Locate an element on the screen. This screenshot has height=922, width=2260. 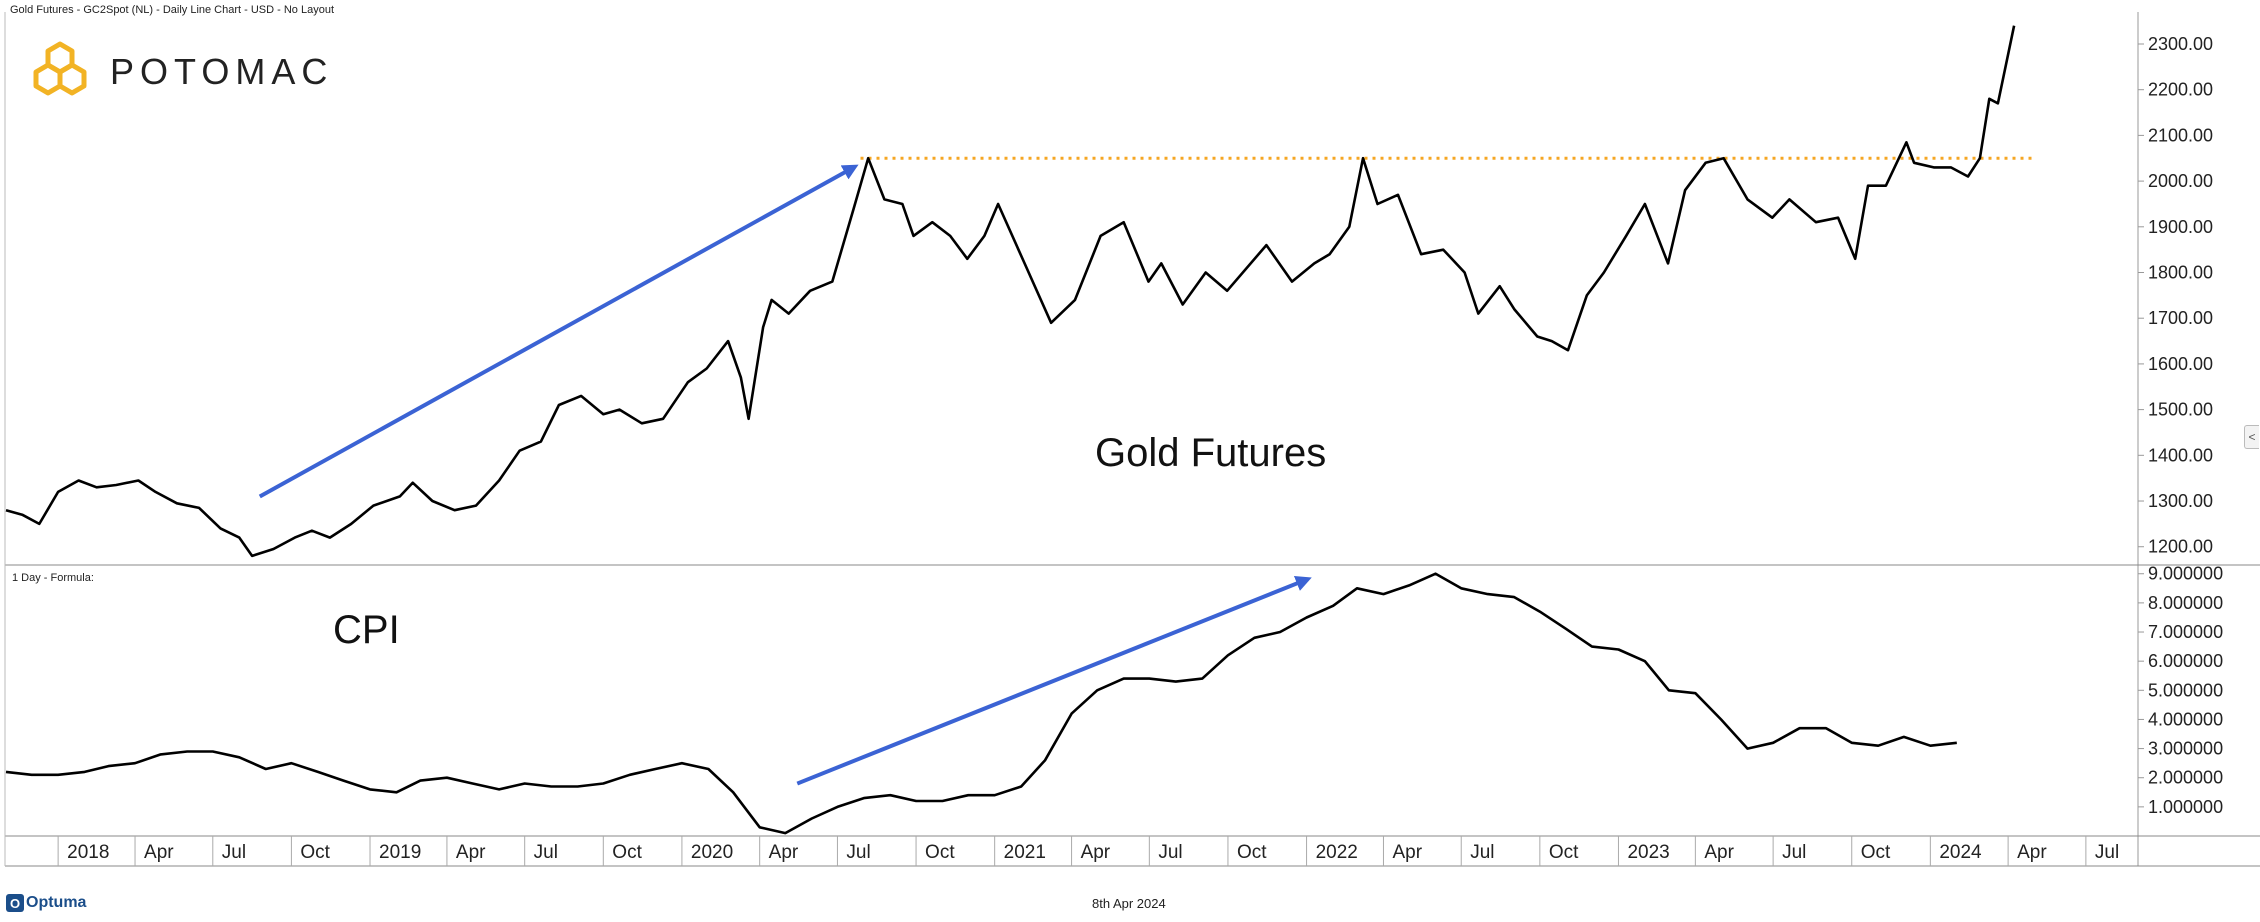
gold-ytick-label: 1500.00 is located at coordinates (2180, 410).